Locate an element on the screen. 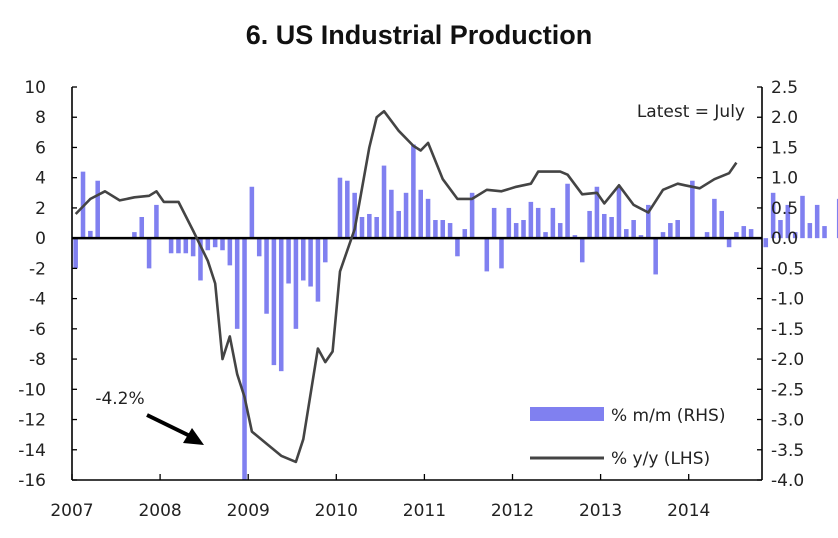 The width and height of the screenshot is (838, 538). right-tick-label: -1.5 is located at coordinates (787, 330).